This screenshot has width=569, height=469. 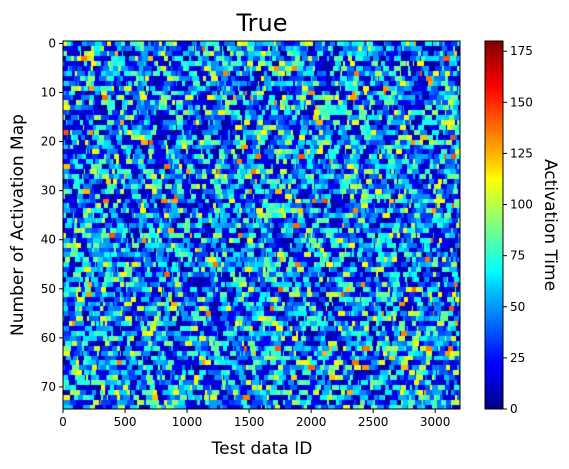 I want to click on x-tick-label: 1000, so click(x=187, y=422).